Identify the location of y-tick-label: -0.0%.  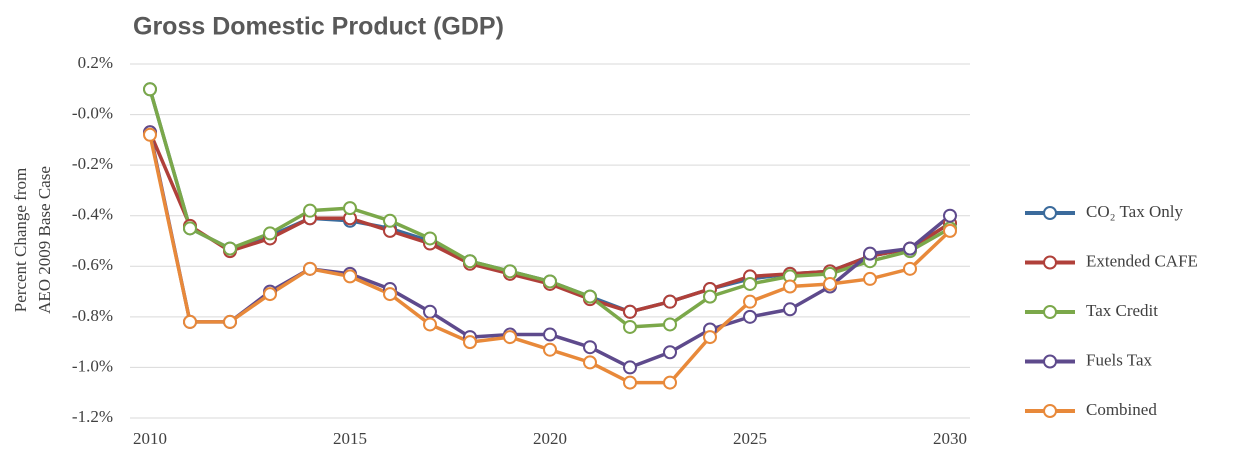
(92, 112).